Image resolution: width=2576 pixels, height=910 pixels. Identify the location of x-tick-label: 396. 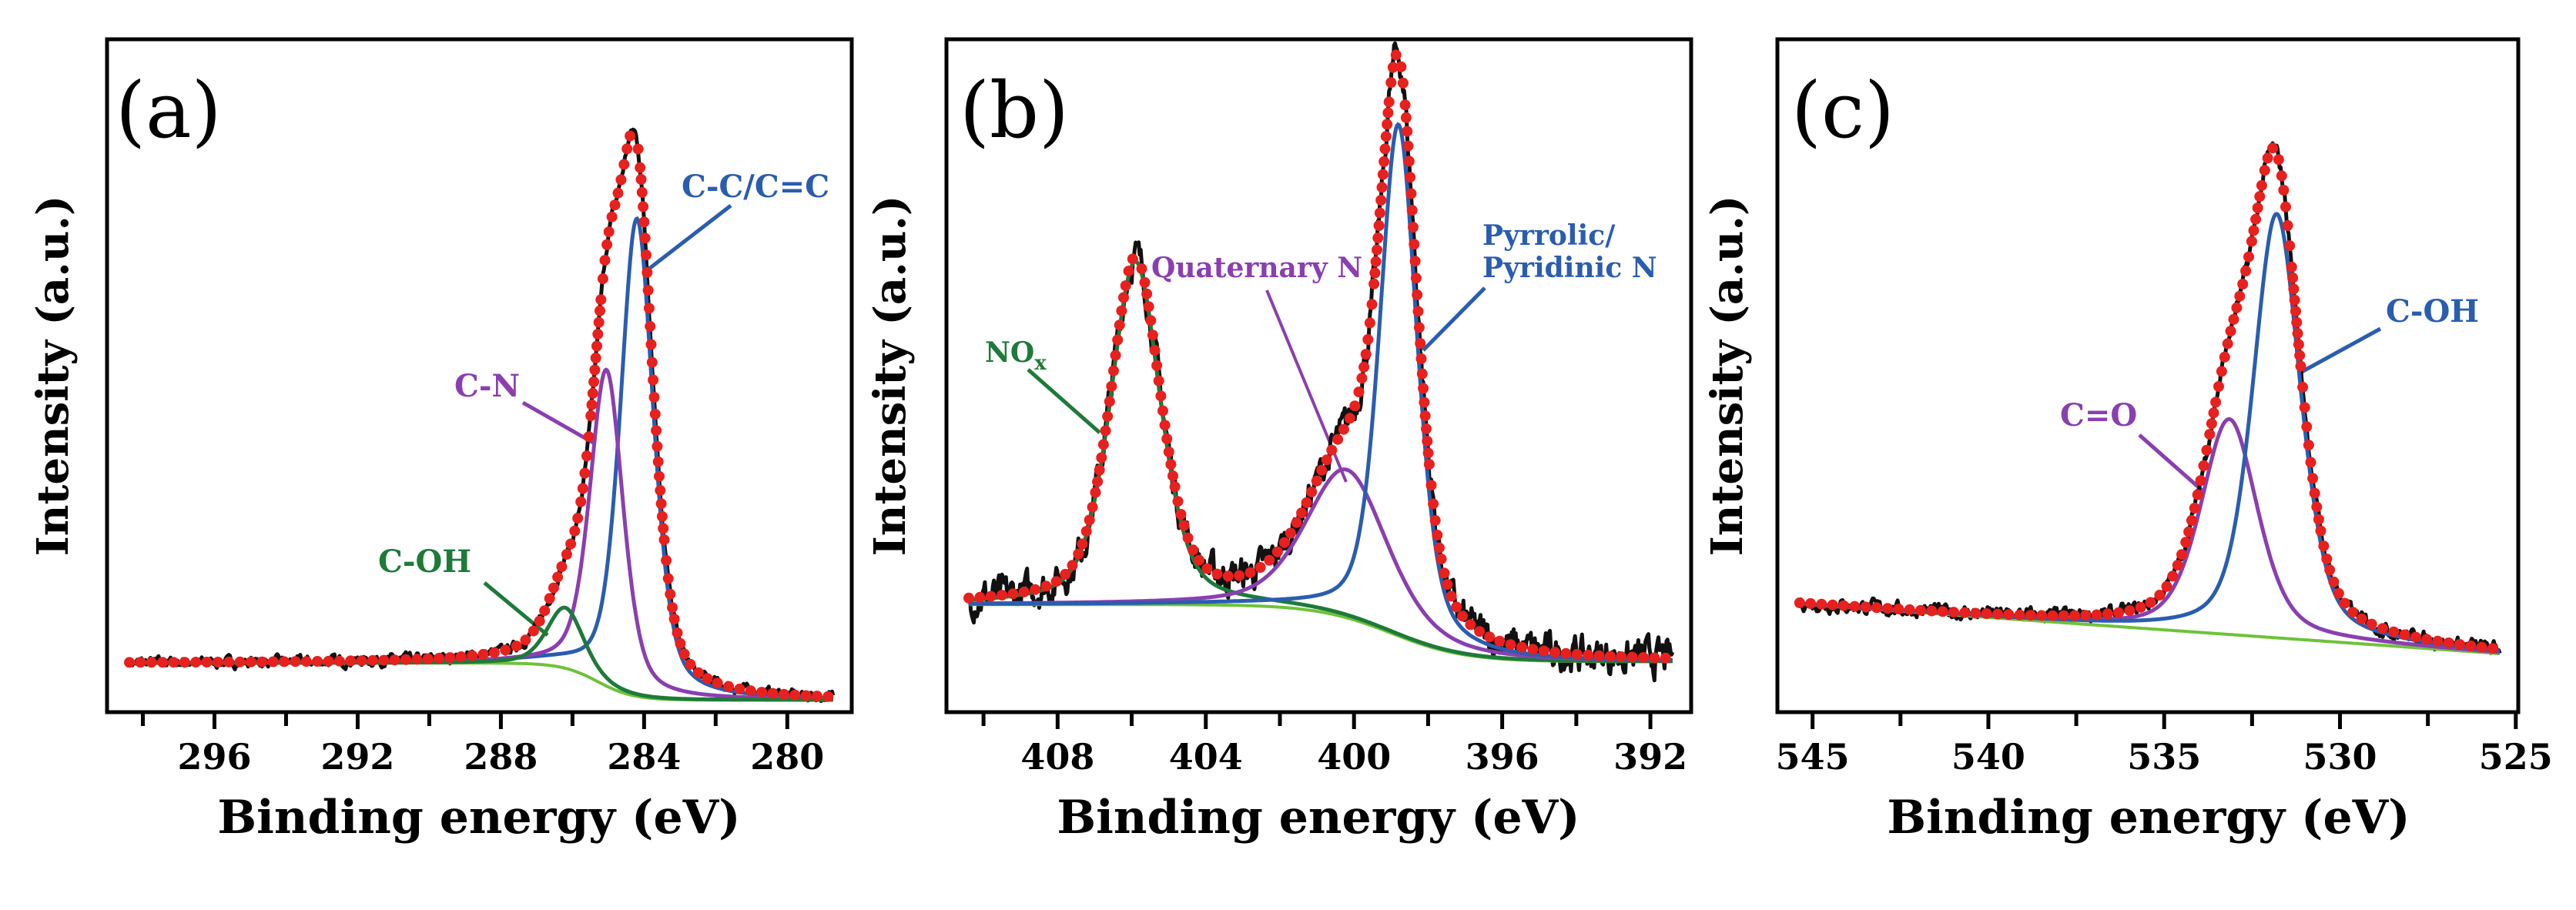
(1502, 757).